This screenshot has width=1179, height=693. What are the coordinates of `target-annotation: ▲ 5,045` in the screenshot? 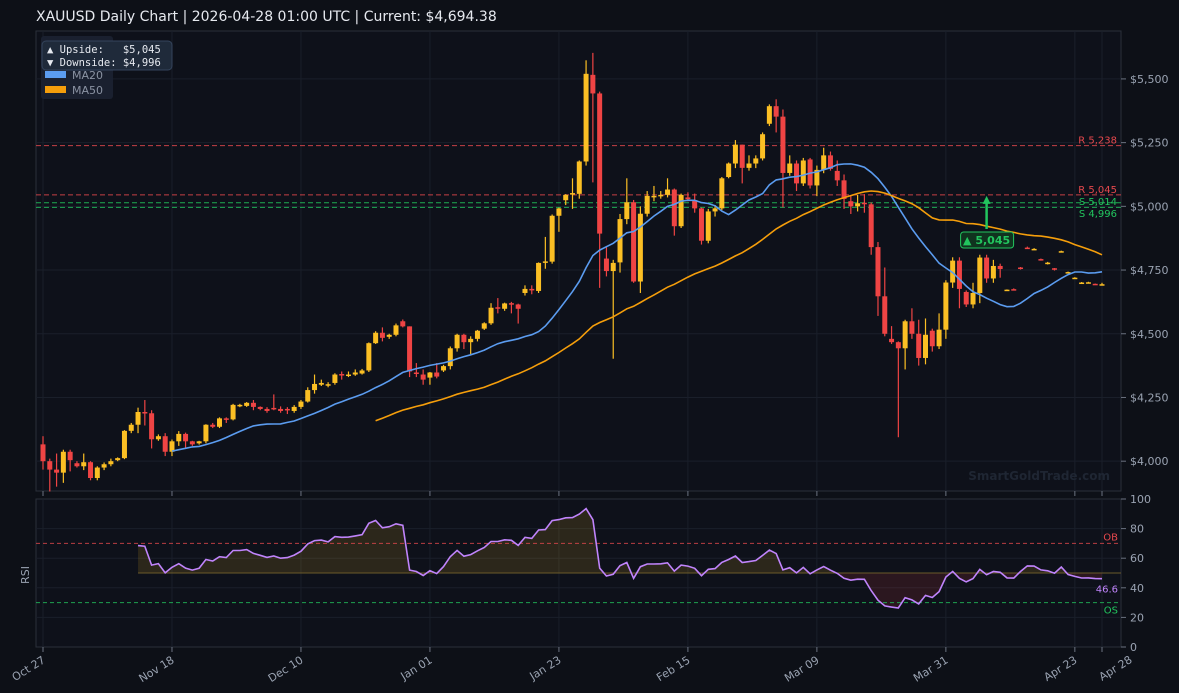 It's located at (987, 222).